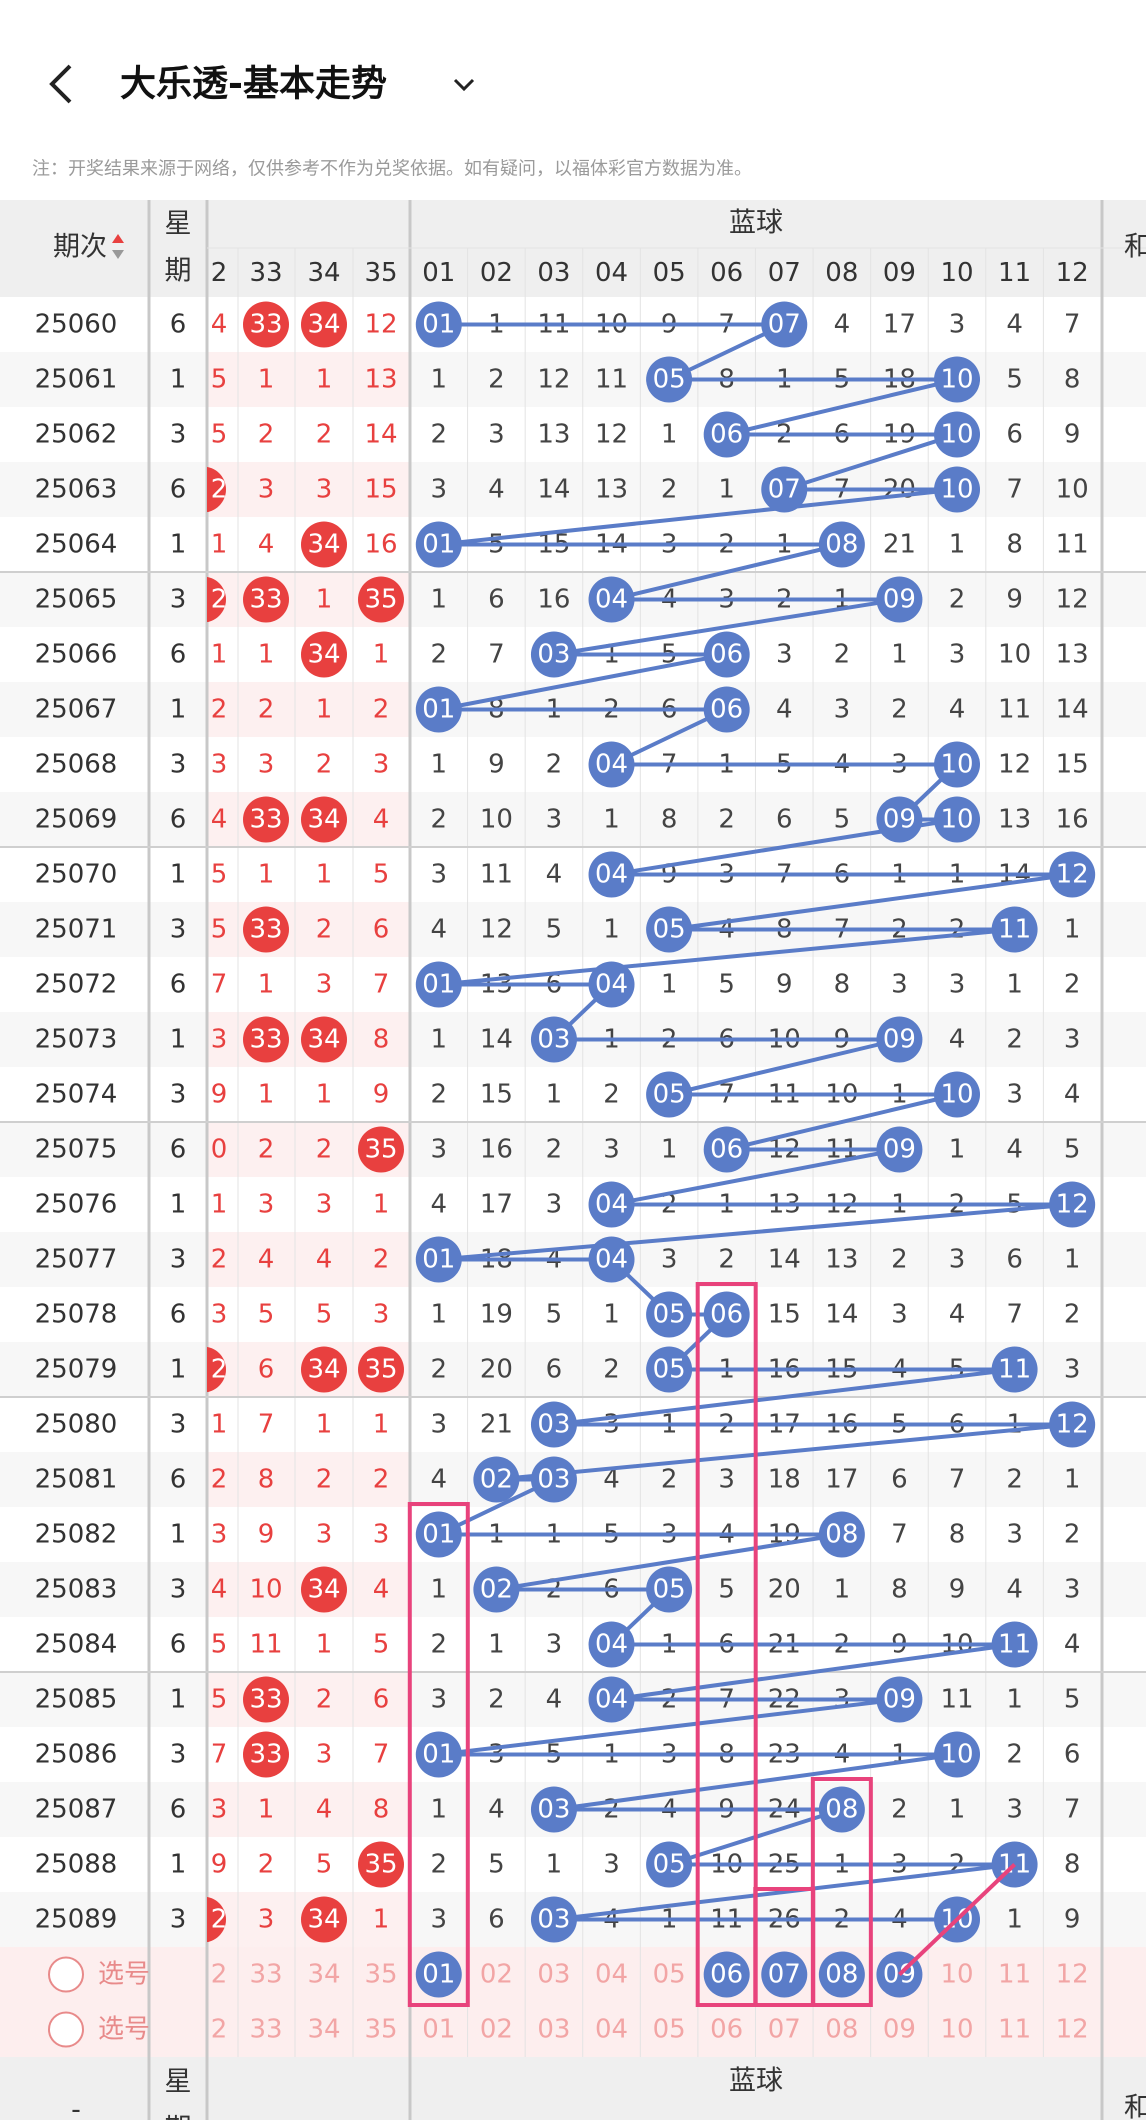 Image resolution: width=1146 pixels, height=2120 pixels. What do you see at coordinates (496, 1370) in the screenshot?
I see `cell-number: 20` at bounding box center [496, 1370].